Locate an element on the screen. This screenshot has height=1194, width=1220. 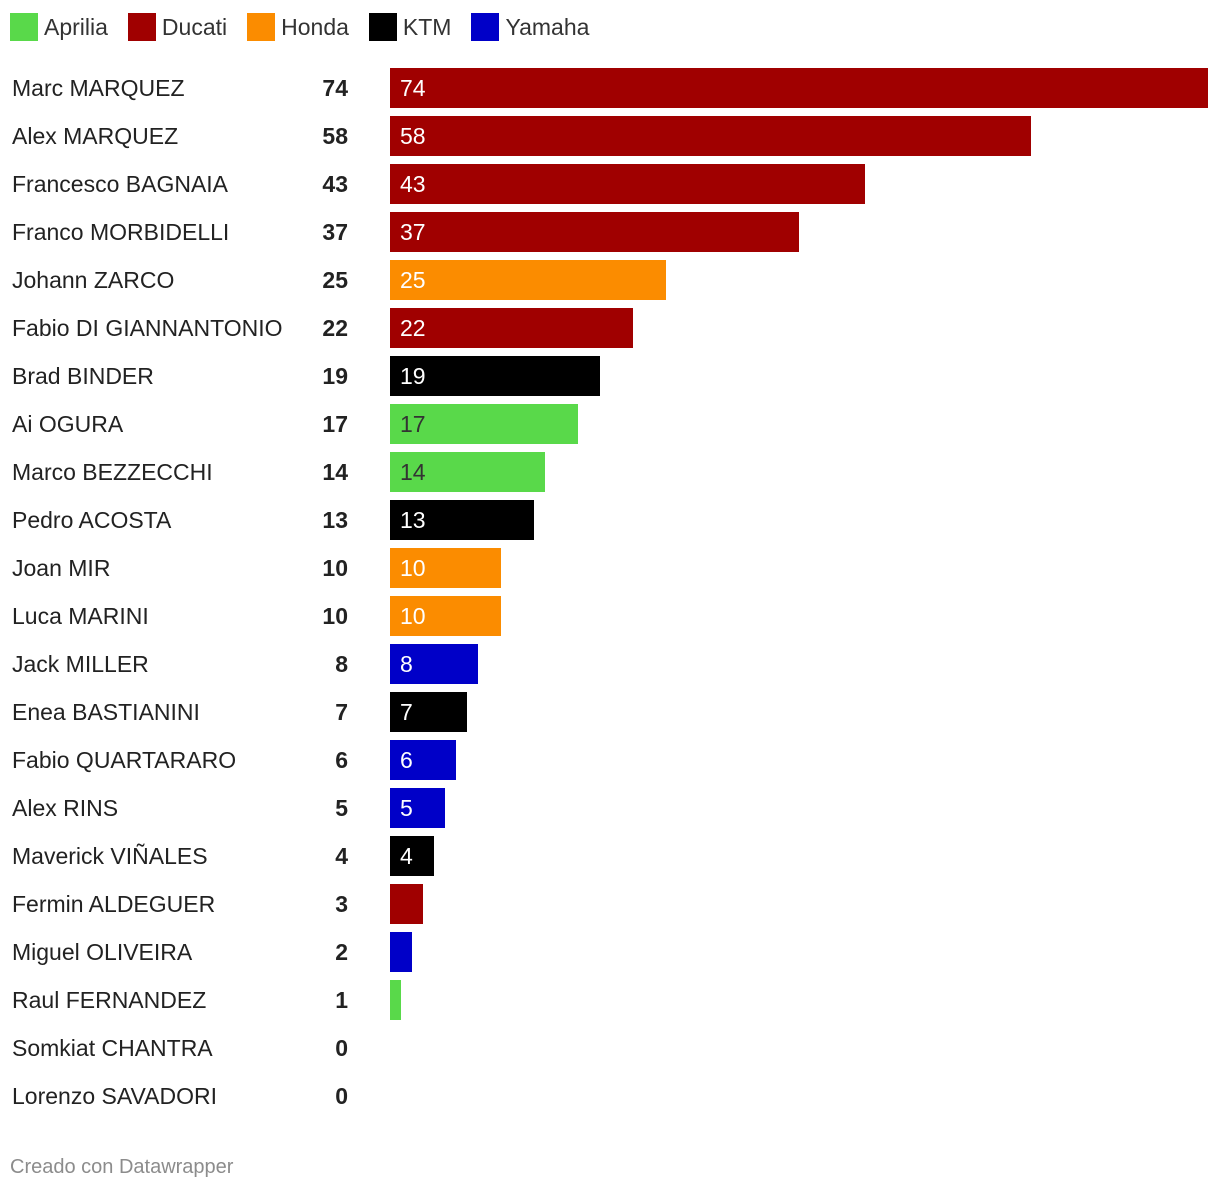
chart-row: Johann ZARCO 25 25 is located at coordinates (610, 280).